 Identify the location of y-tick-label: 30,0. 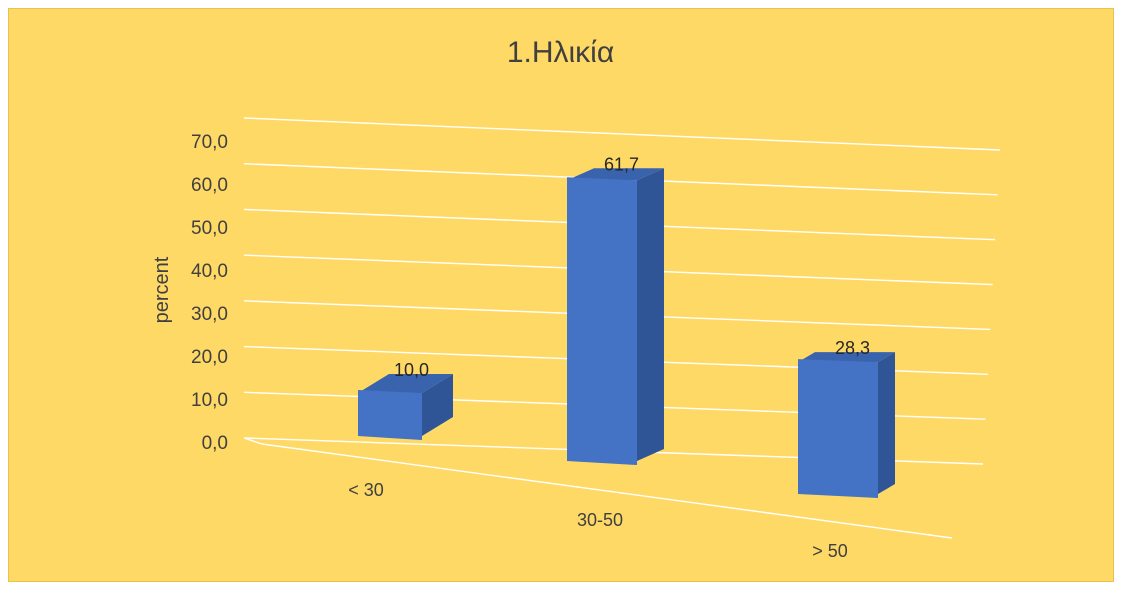
(209, 314).